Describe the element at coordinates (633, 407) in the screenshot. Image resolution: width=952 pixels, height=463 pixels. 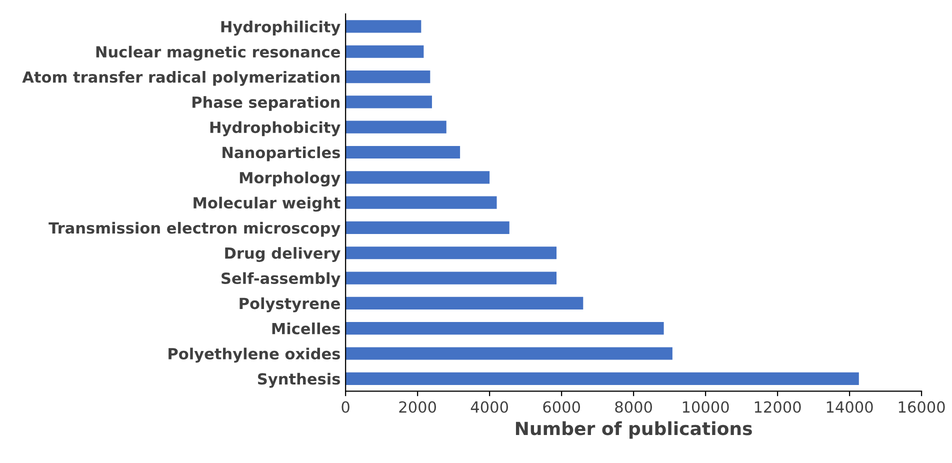
I see `x-tick-label: 8000` at that location.